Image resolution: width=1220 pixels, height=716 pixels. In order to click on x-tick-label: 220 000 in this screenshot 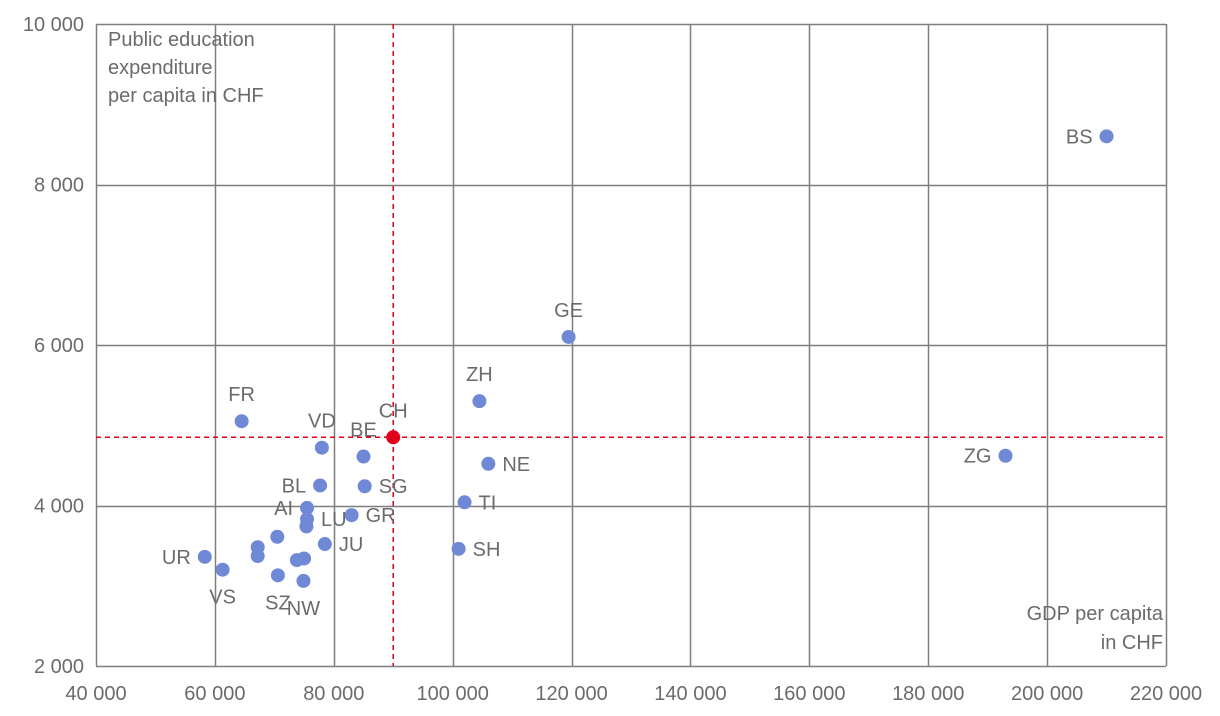, I will do `click(1166, 694)`.